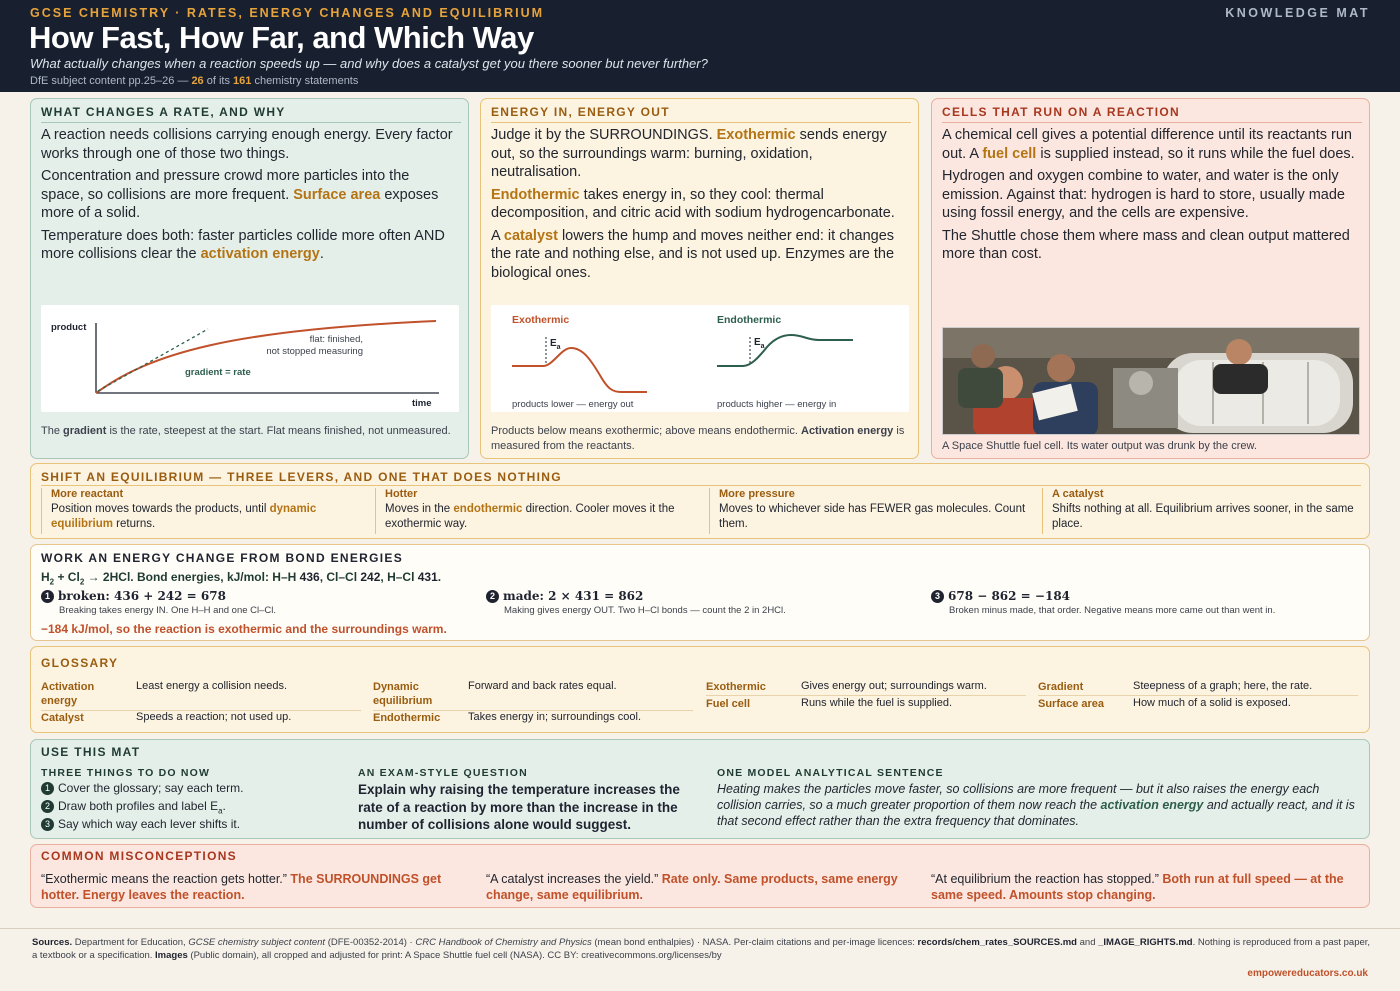 Image resolution: width=1400 pixels, height=991 pixels. What do you see at coordinates (756, 135) in the screenshot?
I see `energy-exothermic: Exothermic` at bounding box center [756, 135].